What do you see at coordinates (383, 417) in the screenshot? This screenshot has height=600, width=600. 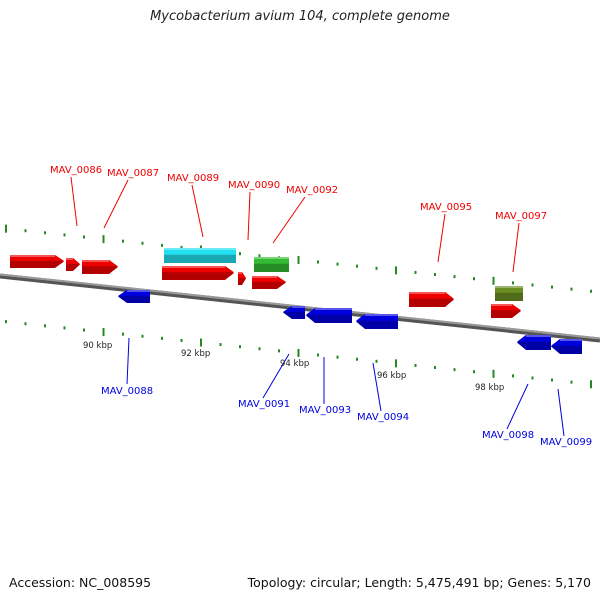 I see `gene-label: MAV_0094` at bounding box center [383, 417].